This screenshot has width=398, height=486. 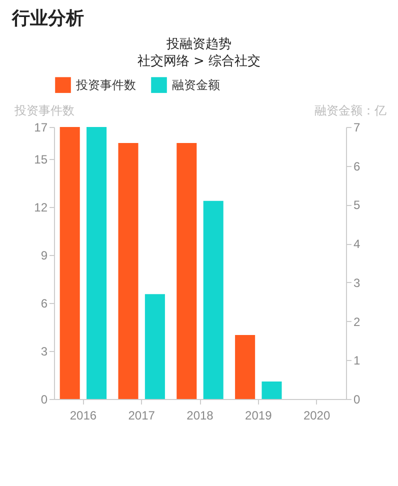 What do you see at coordinates (316, 415) in the screenshot?
I see `x-tick-label: 2020` at bounding box center [316, 415].